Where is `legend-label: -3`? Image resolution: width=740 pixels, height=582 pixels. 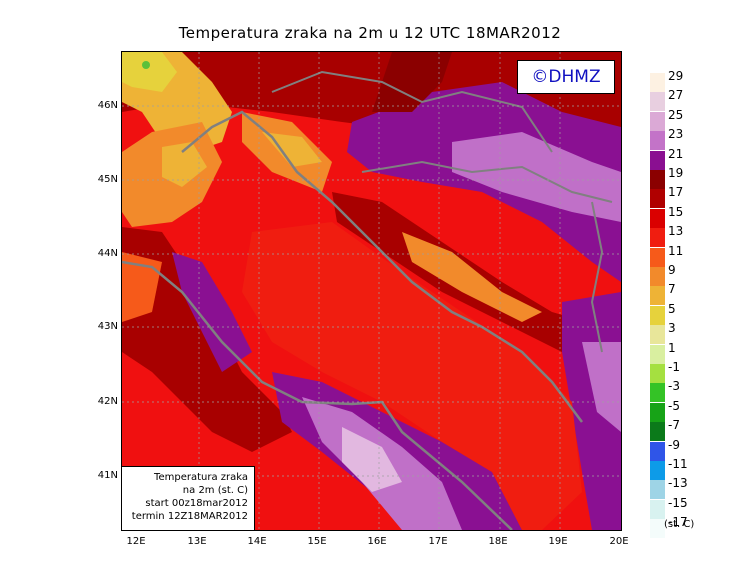 legend-label: -3 is located at coordinates (674, 386).